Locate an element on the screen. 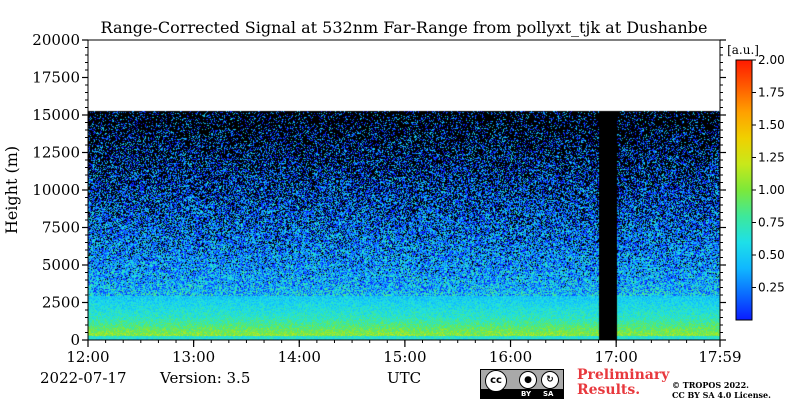 The image size is (800, 400). colorbar-tick-label: 1.00 is located at coordinates (771, 190).